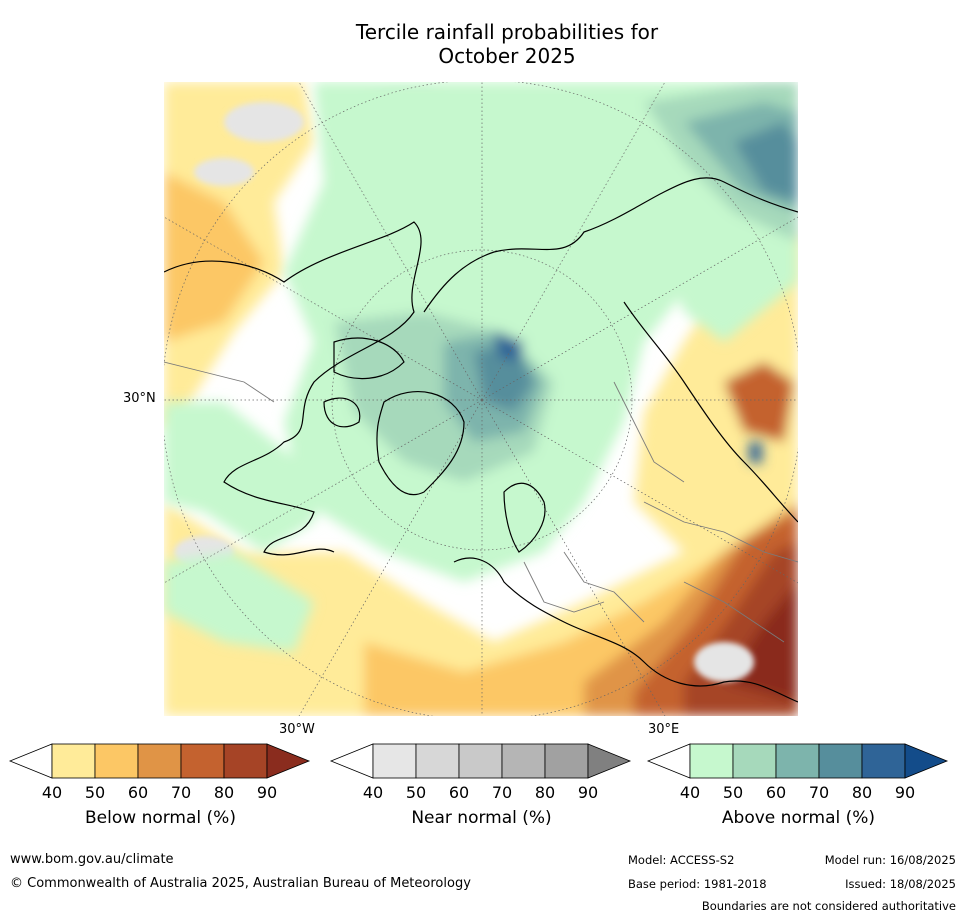  What do you see at coordinates (664, 729) in the screenshot?
I see `longitude-label-30e: 30°E` at bounding box center [664, 729].